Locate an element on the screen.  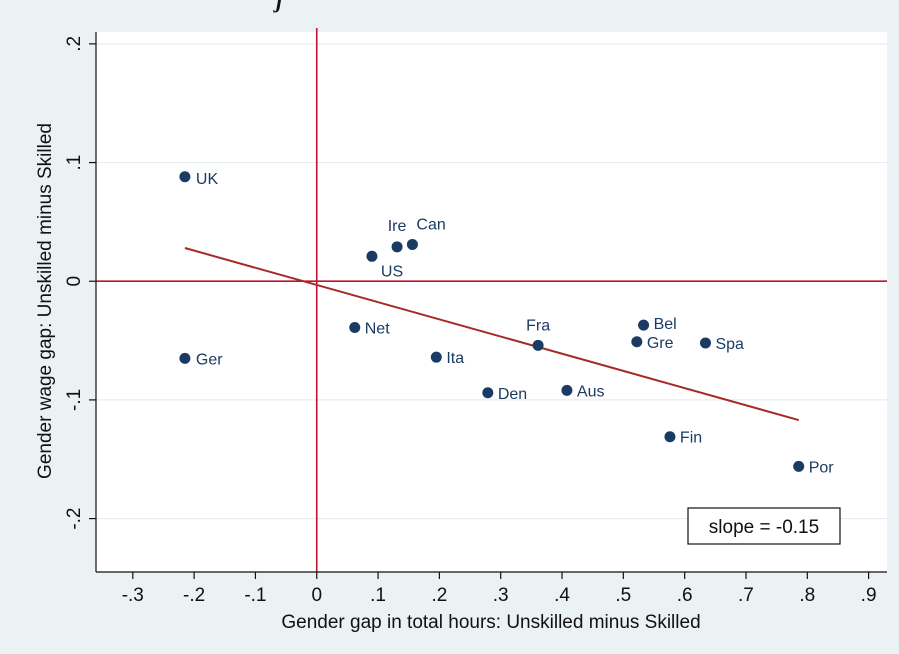
x-tick-label: .2 is located at coordinates (439, 595).